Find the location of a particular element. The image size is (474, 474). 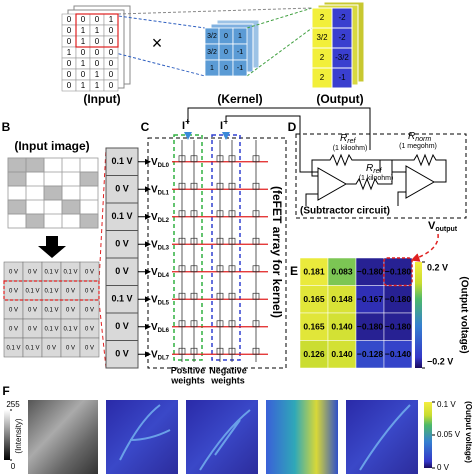

row-label: VDL4 is located at coordinates (160, 272).